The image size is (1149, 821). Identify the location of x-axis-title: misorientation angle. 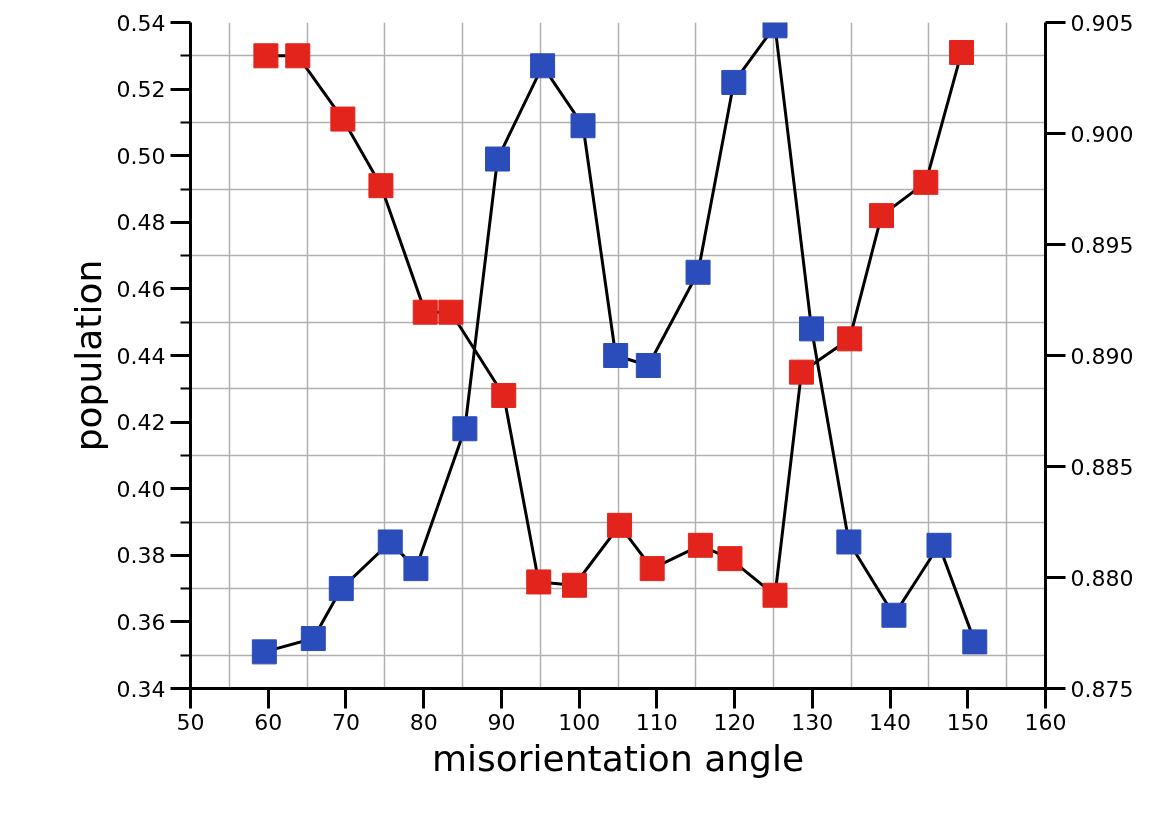
(618, 758).